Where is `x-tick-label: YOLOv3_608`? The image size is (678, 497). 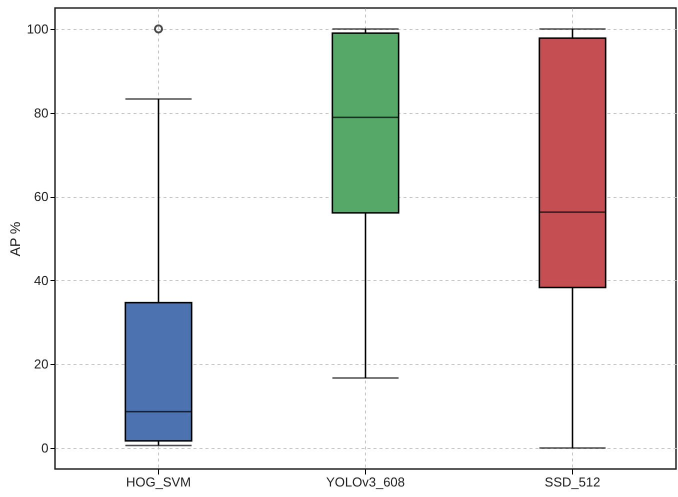 x-tick-label: YOLOv3_608 is located at coordinates (365, 482).